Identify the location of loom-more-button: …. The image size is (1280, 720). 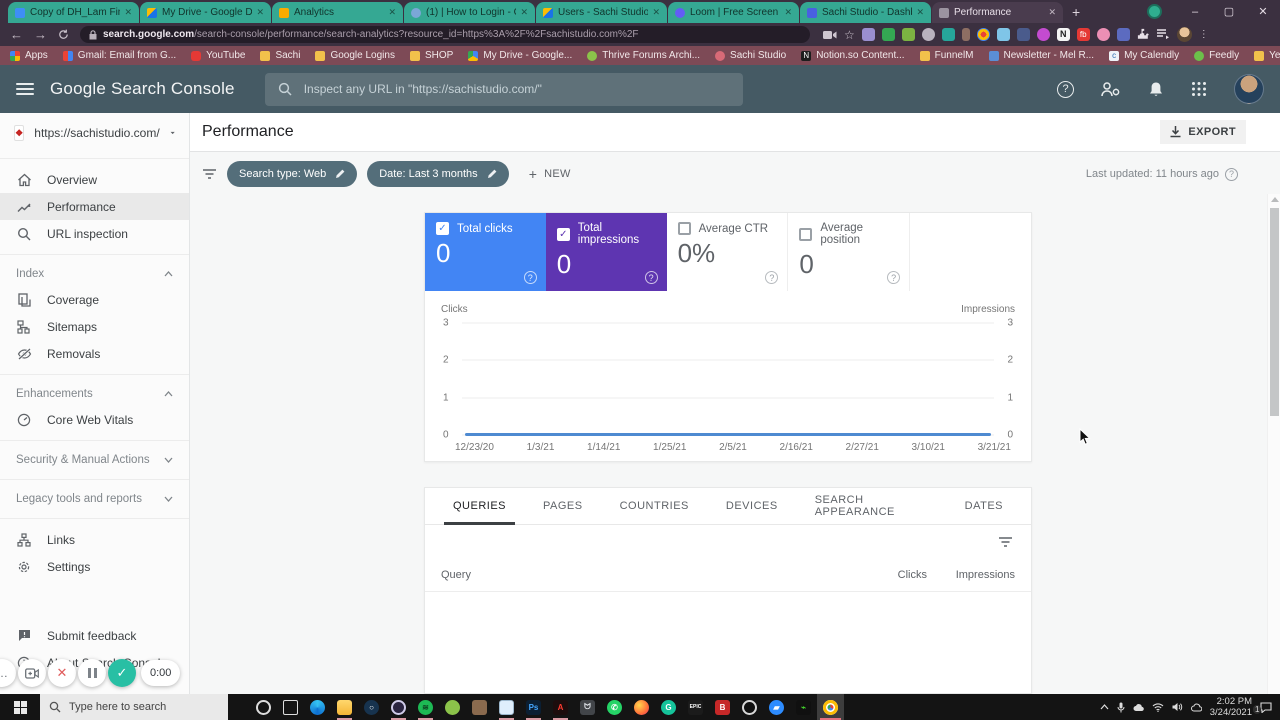
(8, 673).